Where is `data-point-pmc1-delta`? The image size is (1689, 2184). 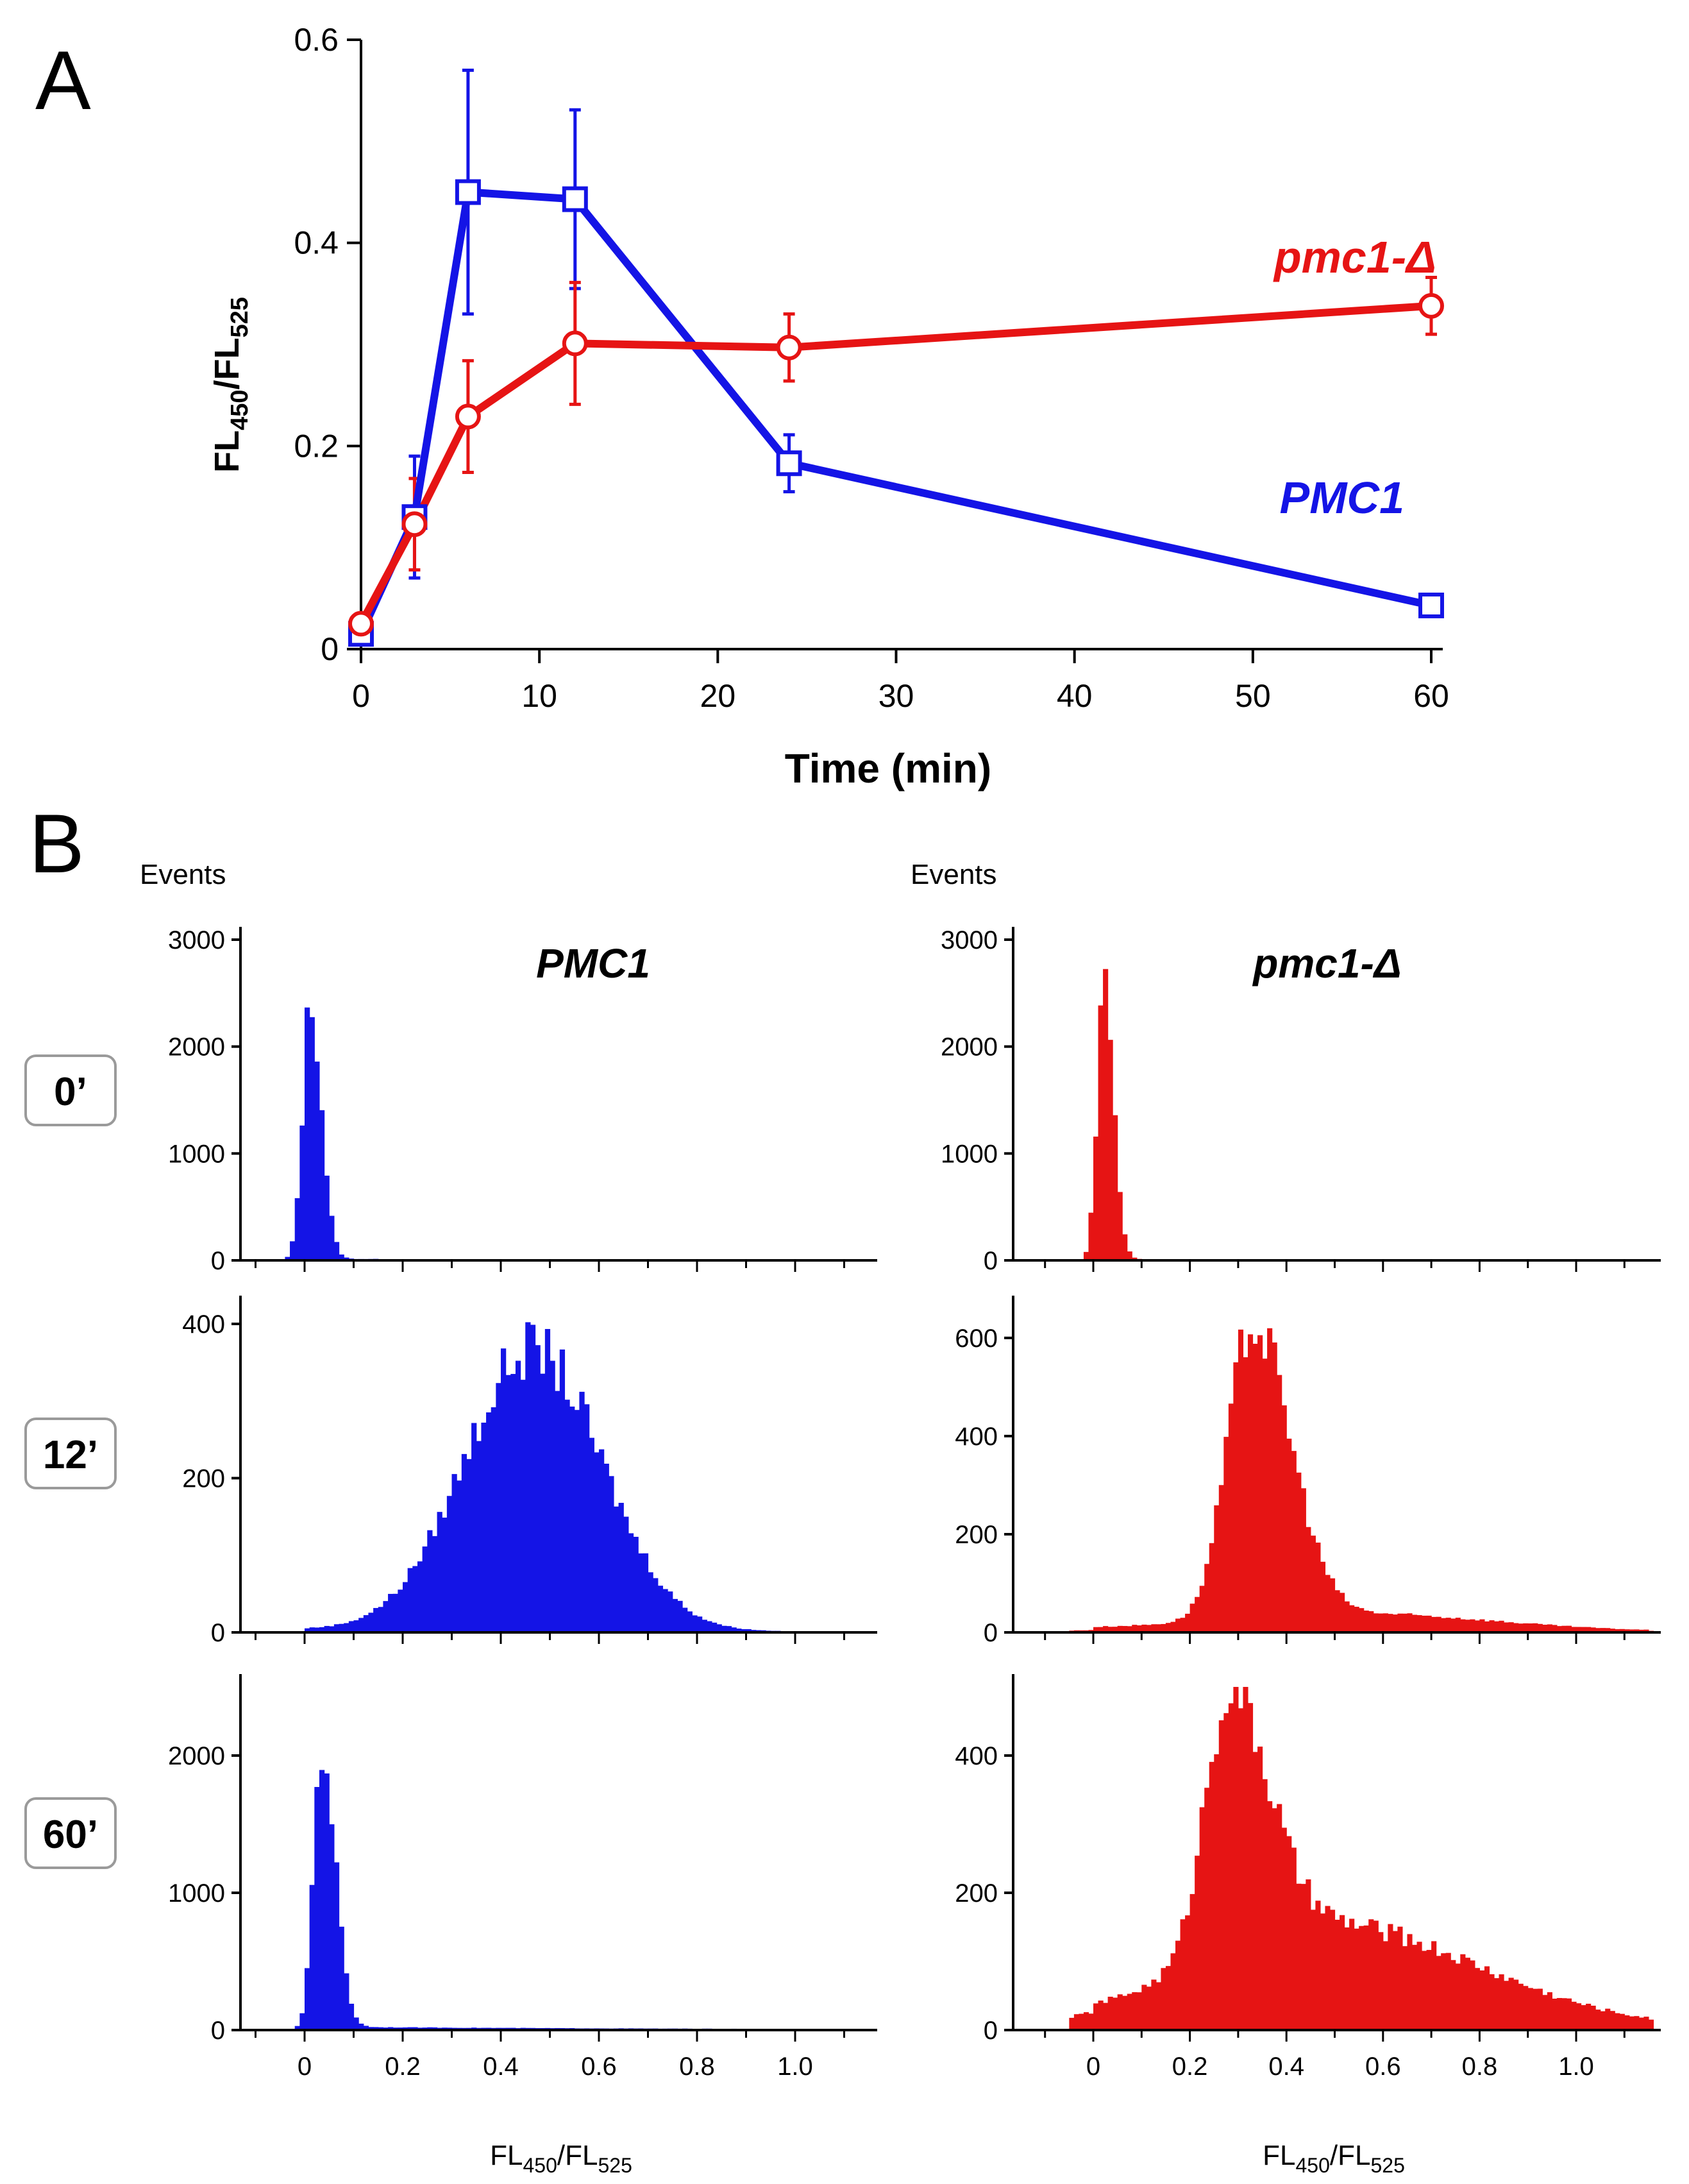
data-point-pmc1-delta is located at coordinates (468, 416).